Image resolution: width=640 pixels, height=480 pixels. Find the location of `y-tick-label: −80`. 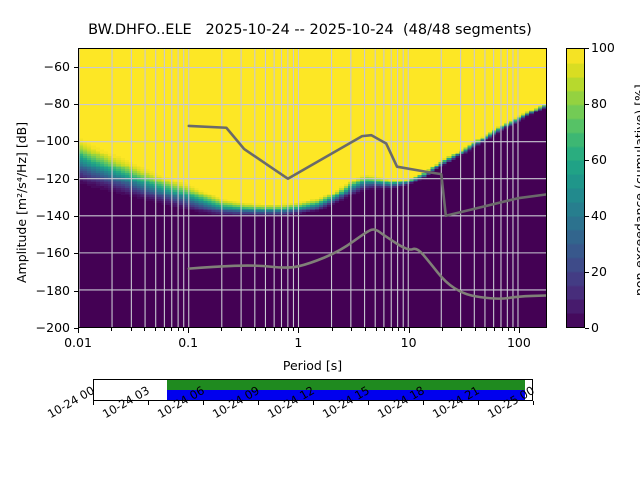

y-tick-label: −80 is located at coordinates (56, 103).